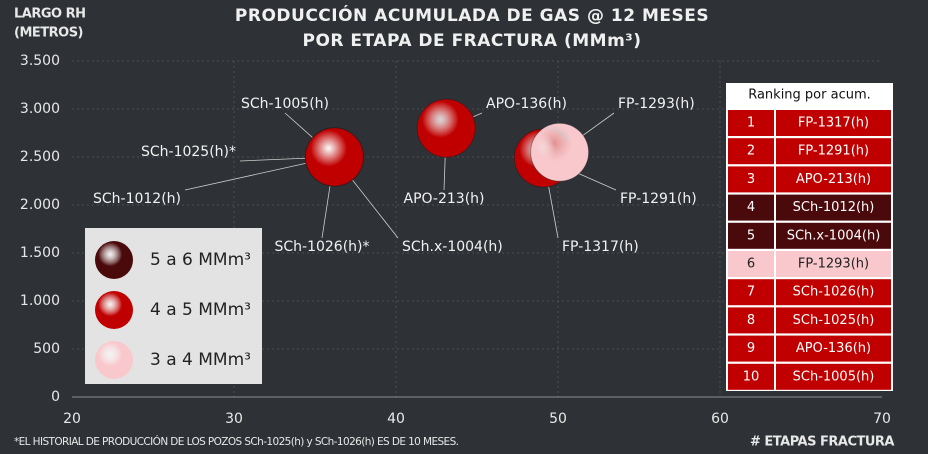 The height and width of the screenshot is (454, 928). I want to click on x-tick-label: 40, so click(396, 419).